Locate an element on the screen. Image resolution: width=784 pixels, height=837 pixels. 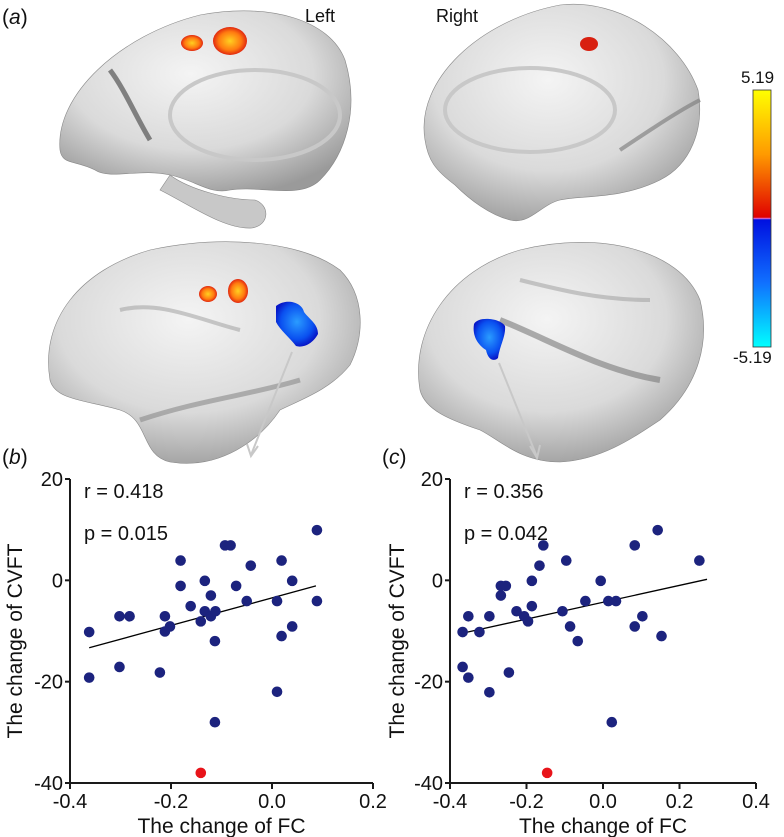
panel-letter: b is located at coordinates (15, 457).